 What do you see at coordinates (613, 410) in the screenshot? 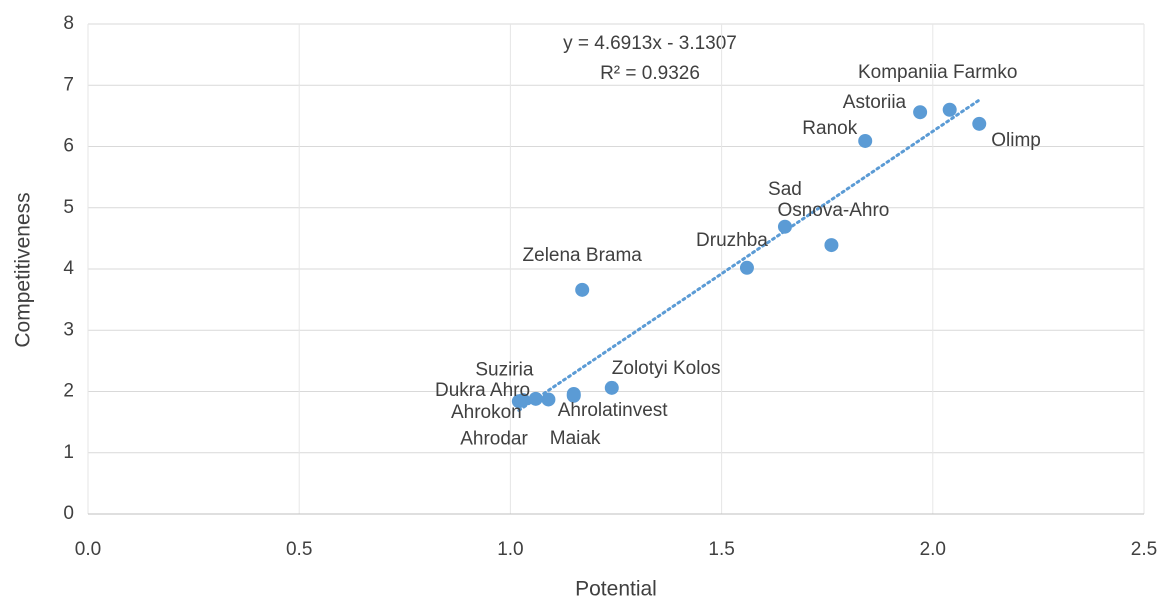
I see `point-label: Ahrolatinvest` at bounding box center [613, 410].